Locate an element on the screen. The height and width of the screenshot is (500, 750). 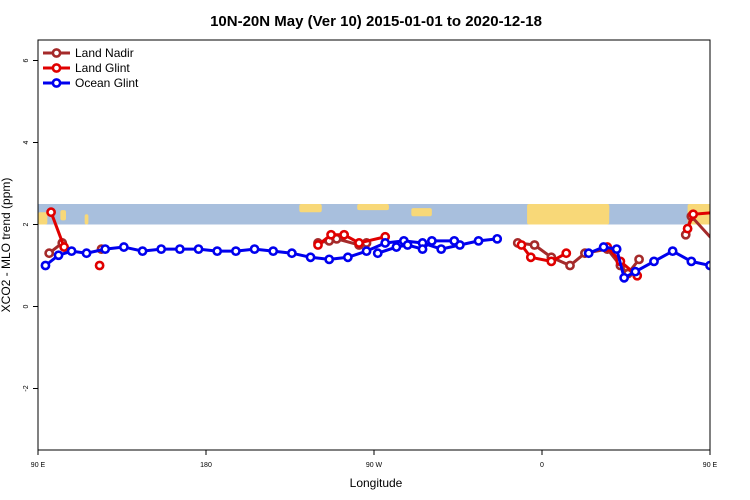
land-nadir-line is located at coordinates (697, 226).